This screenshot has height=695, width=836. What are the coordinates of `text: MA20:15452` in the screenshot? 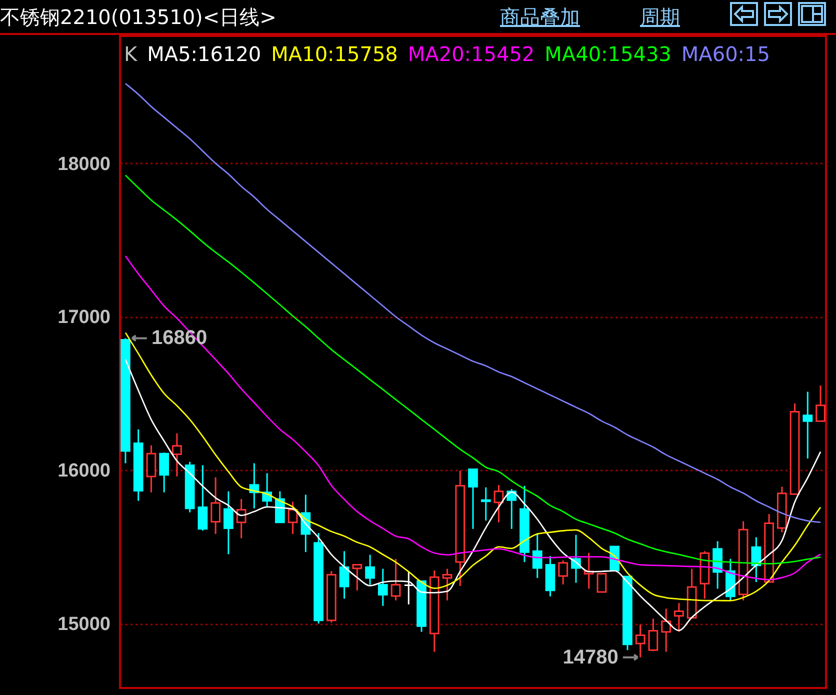 It's located at (471, 54).